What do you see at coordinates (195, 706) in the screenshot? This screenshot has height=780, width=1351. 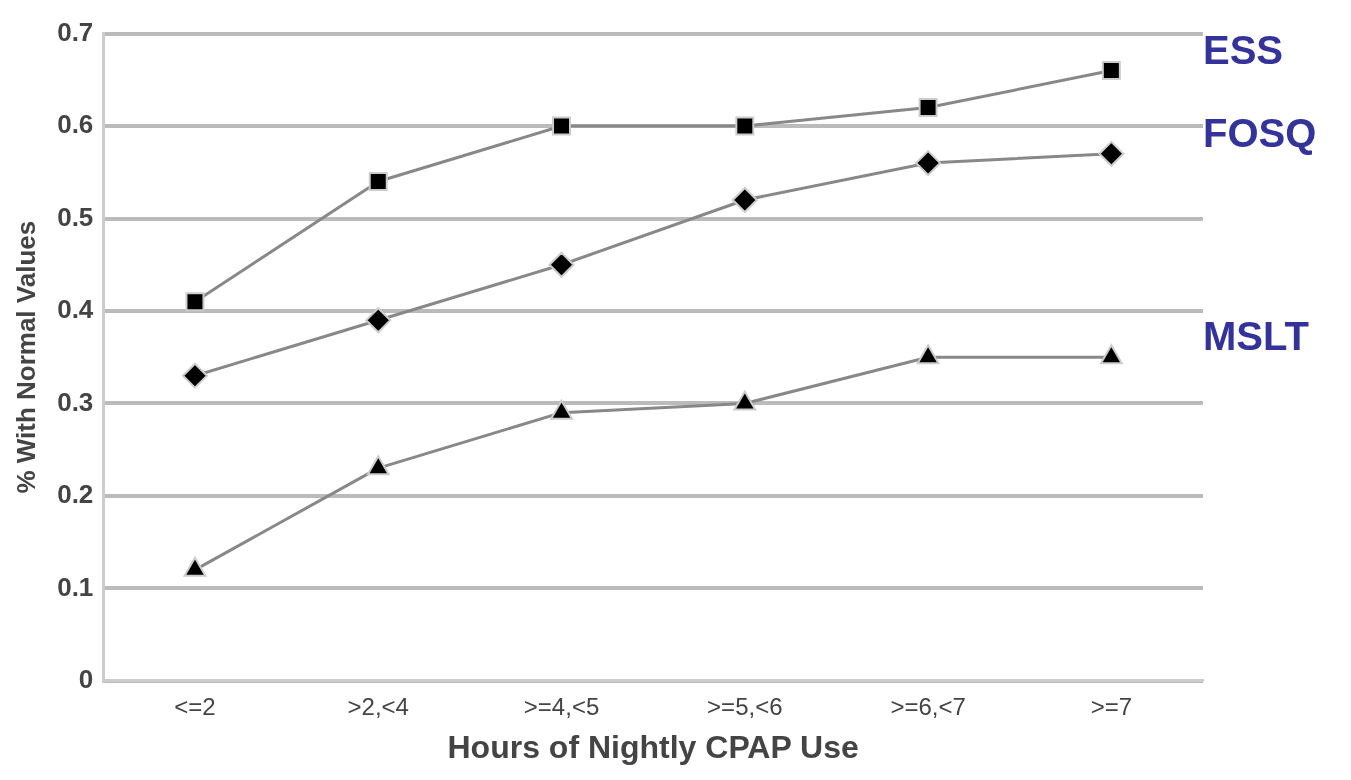 I see `x-tick-label: <=2` at bounding box center [195, 706].